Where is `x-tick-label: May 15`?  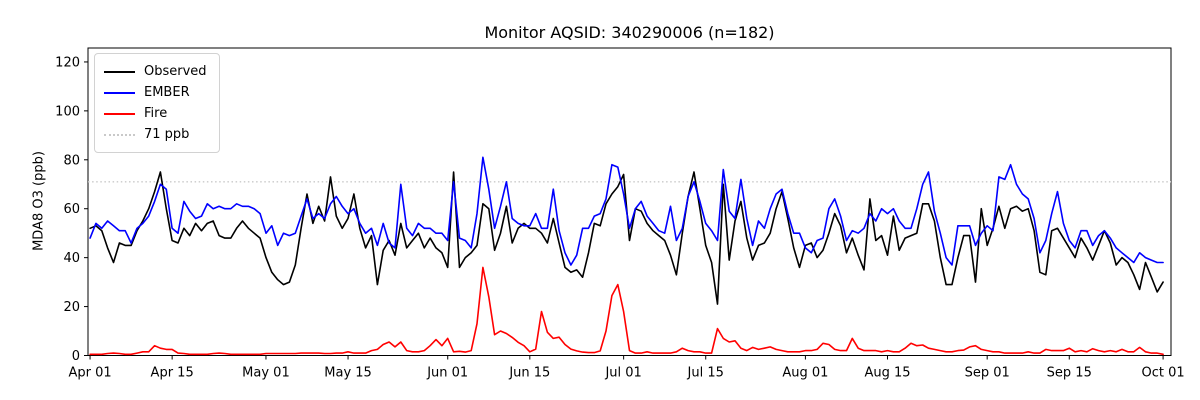
x-tick-label: May 15 is located at coordinates (348, 373).